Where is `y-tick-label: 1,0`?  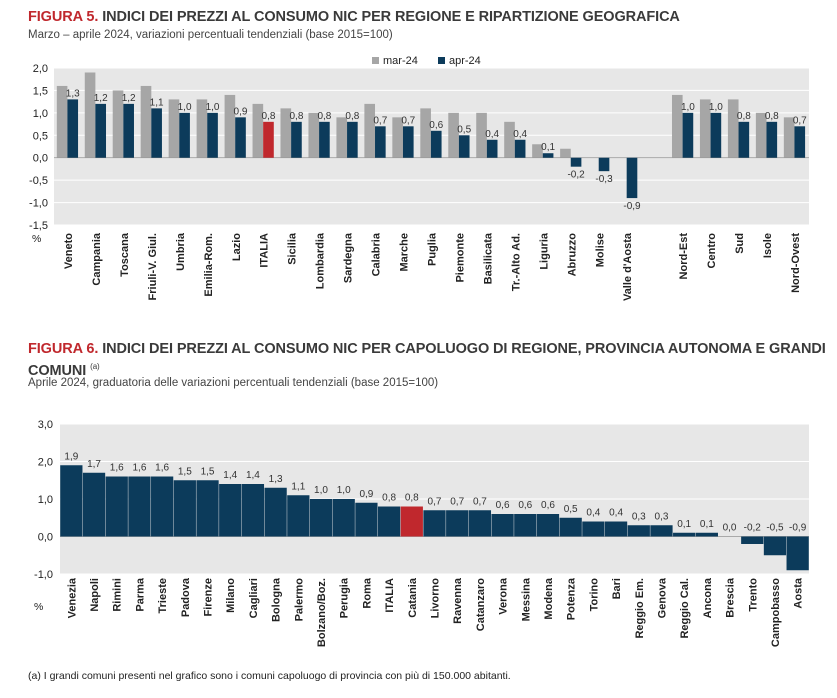
y-tick-label: 1,0 is located at coordinates (40, 114).